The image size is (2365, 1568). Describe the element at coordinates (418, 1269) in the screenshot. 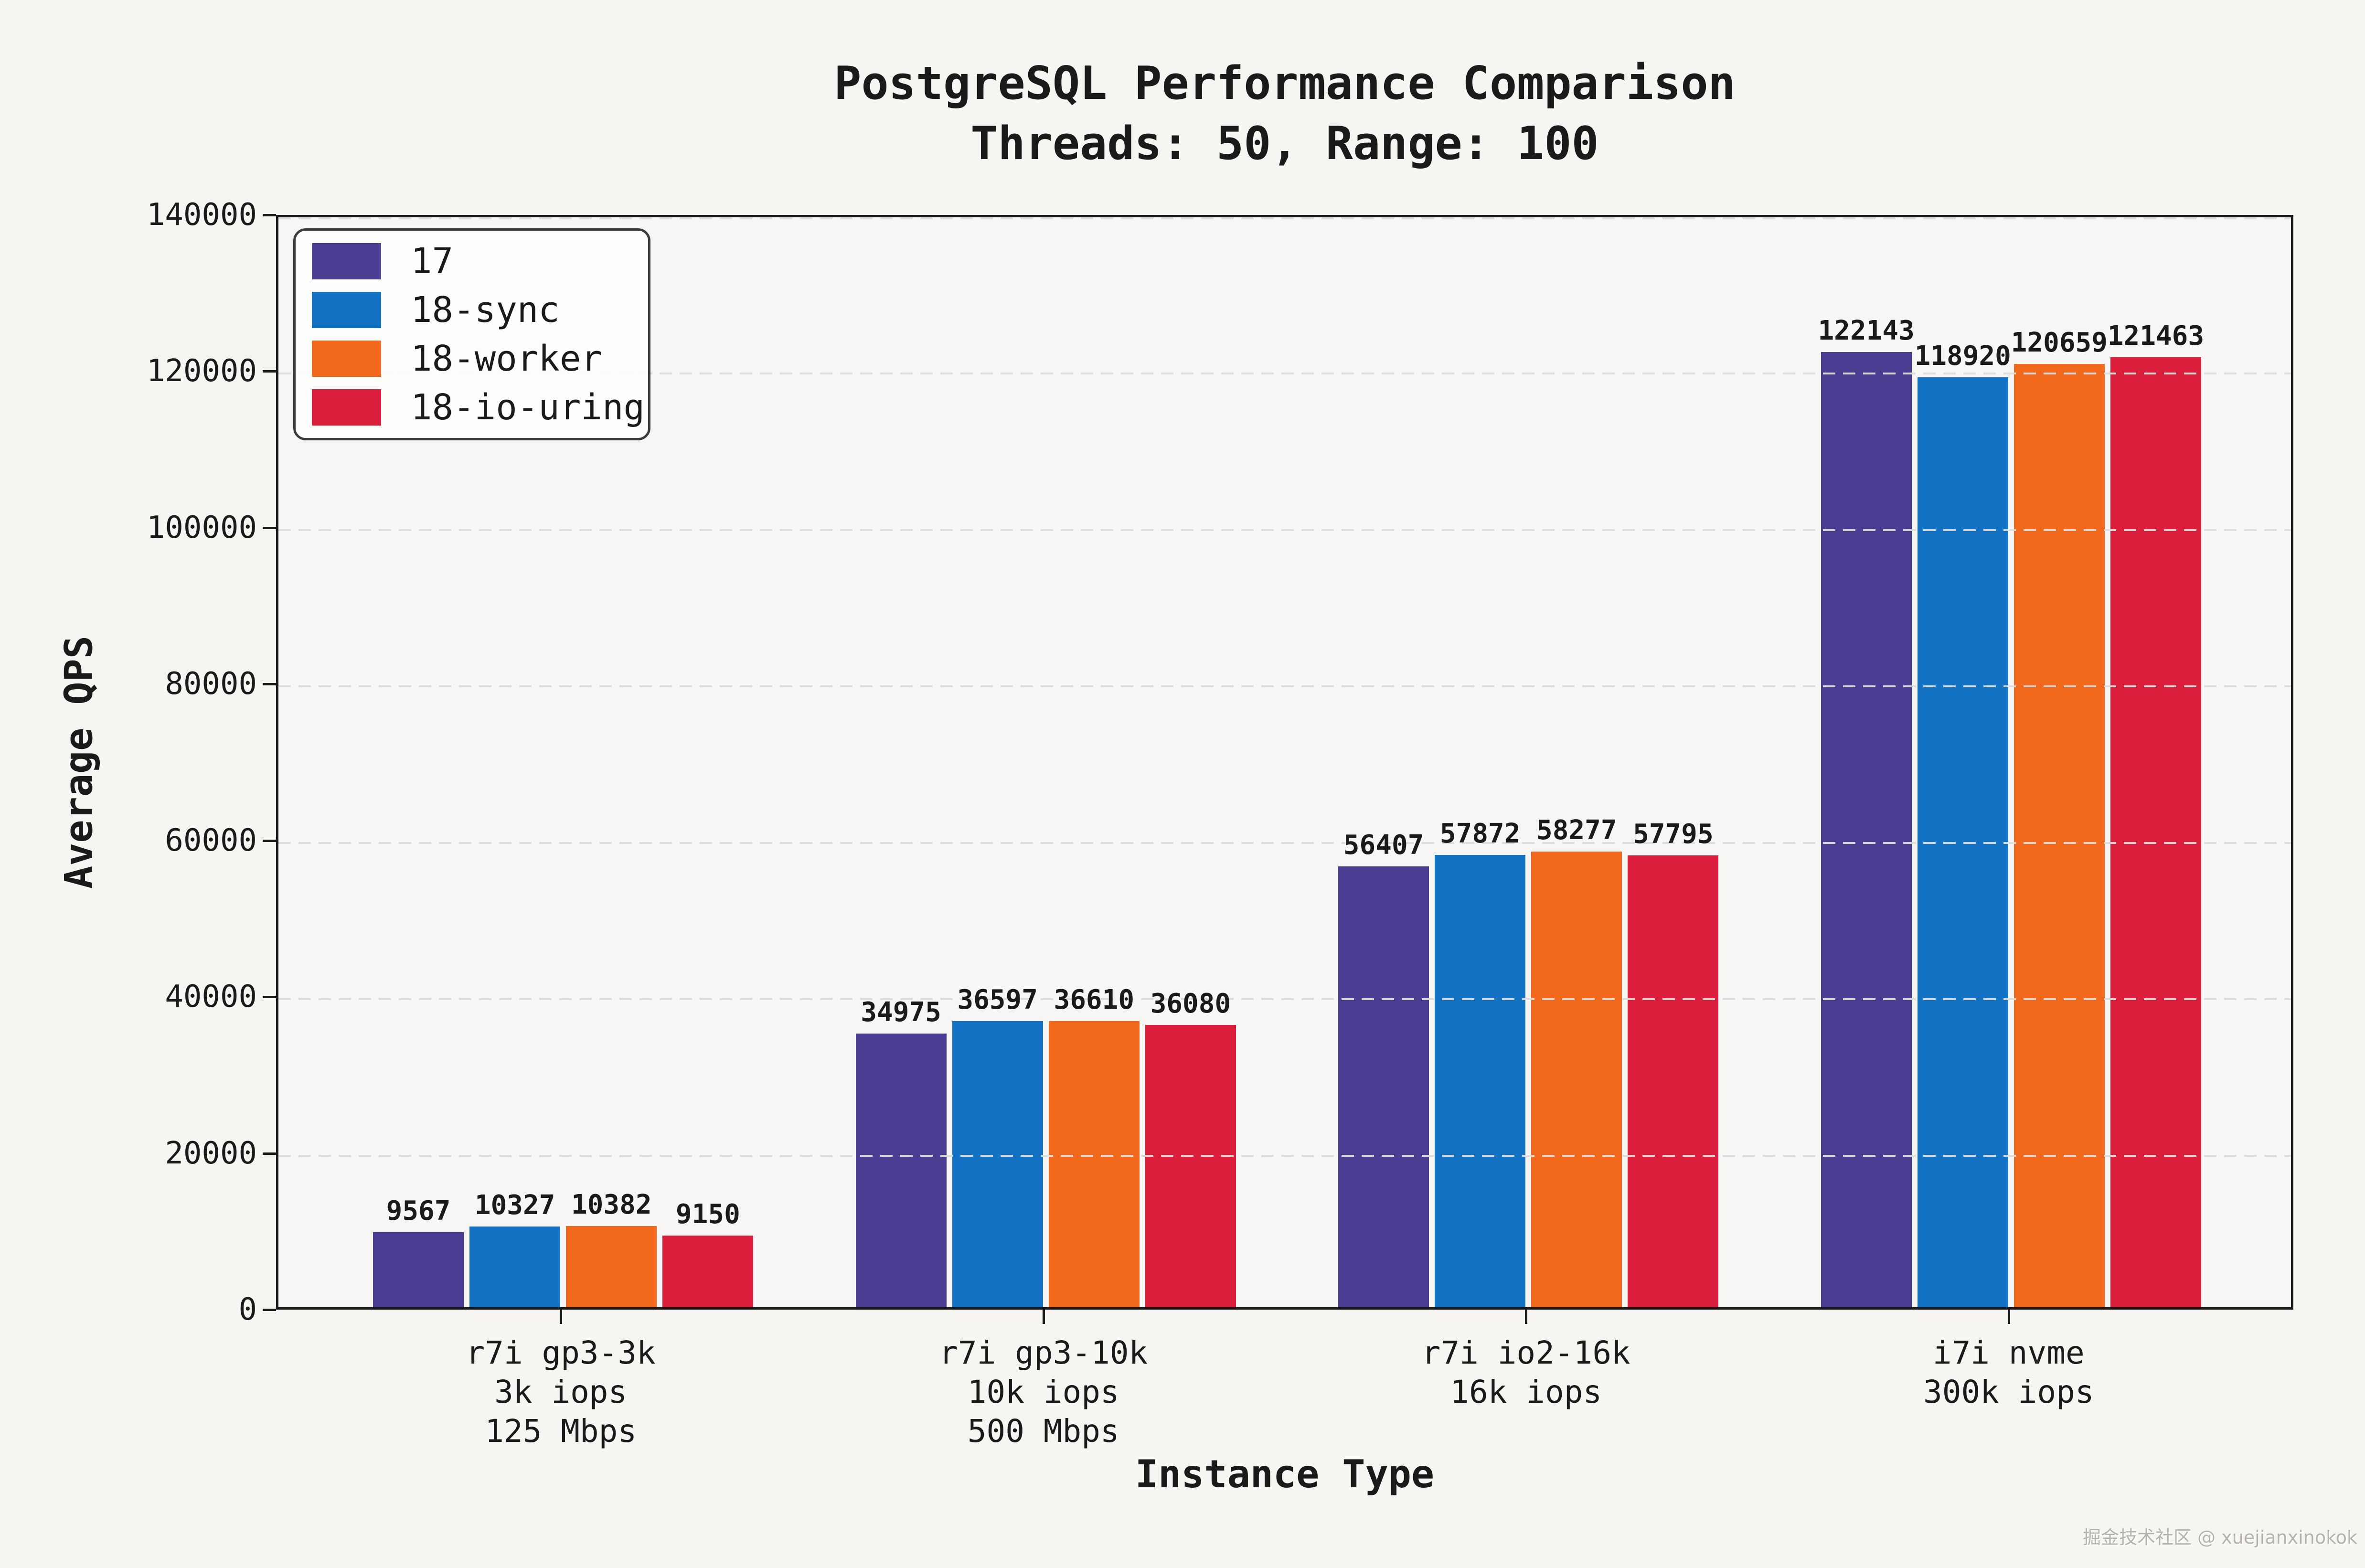

I see `bar-17-group1` at that location.